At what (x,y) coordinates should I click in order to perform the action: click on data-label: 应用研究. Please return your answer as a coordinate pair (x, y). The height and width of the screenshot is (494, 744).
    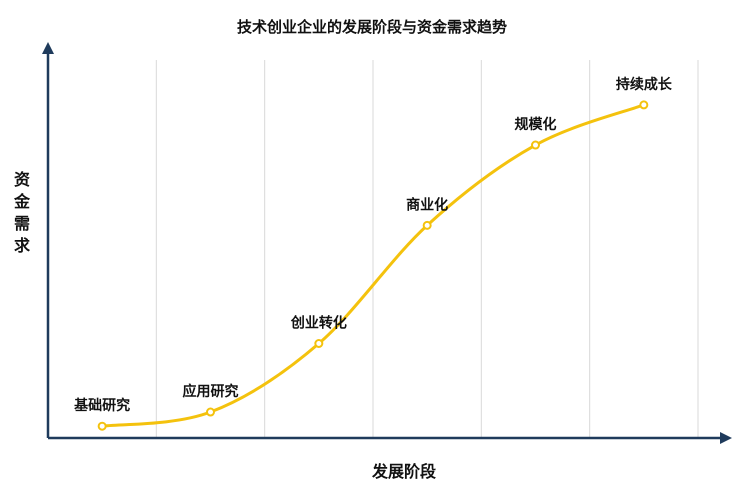
    Looking at the image, I should click on (211, 391).